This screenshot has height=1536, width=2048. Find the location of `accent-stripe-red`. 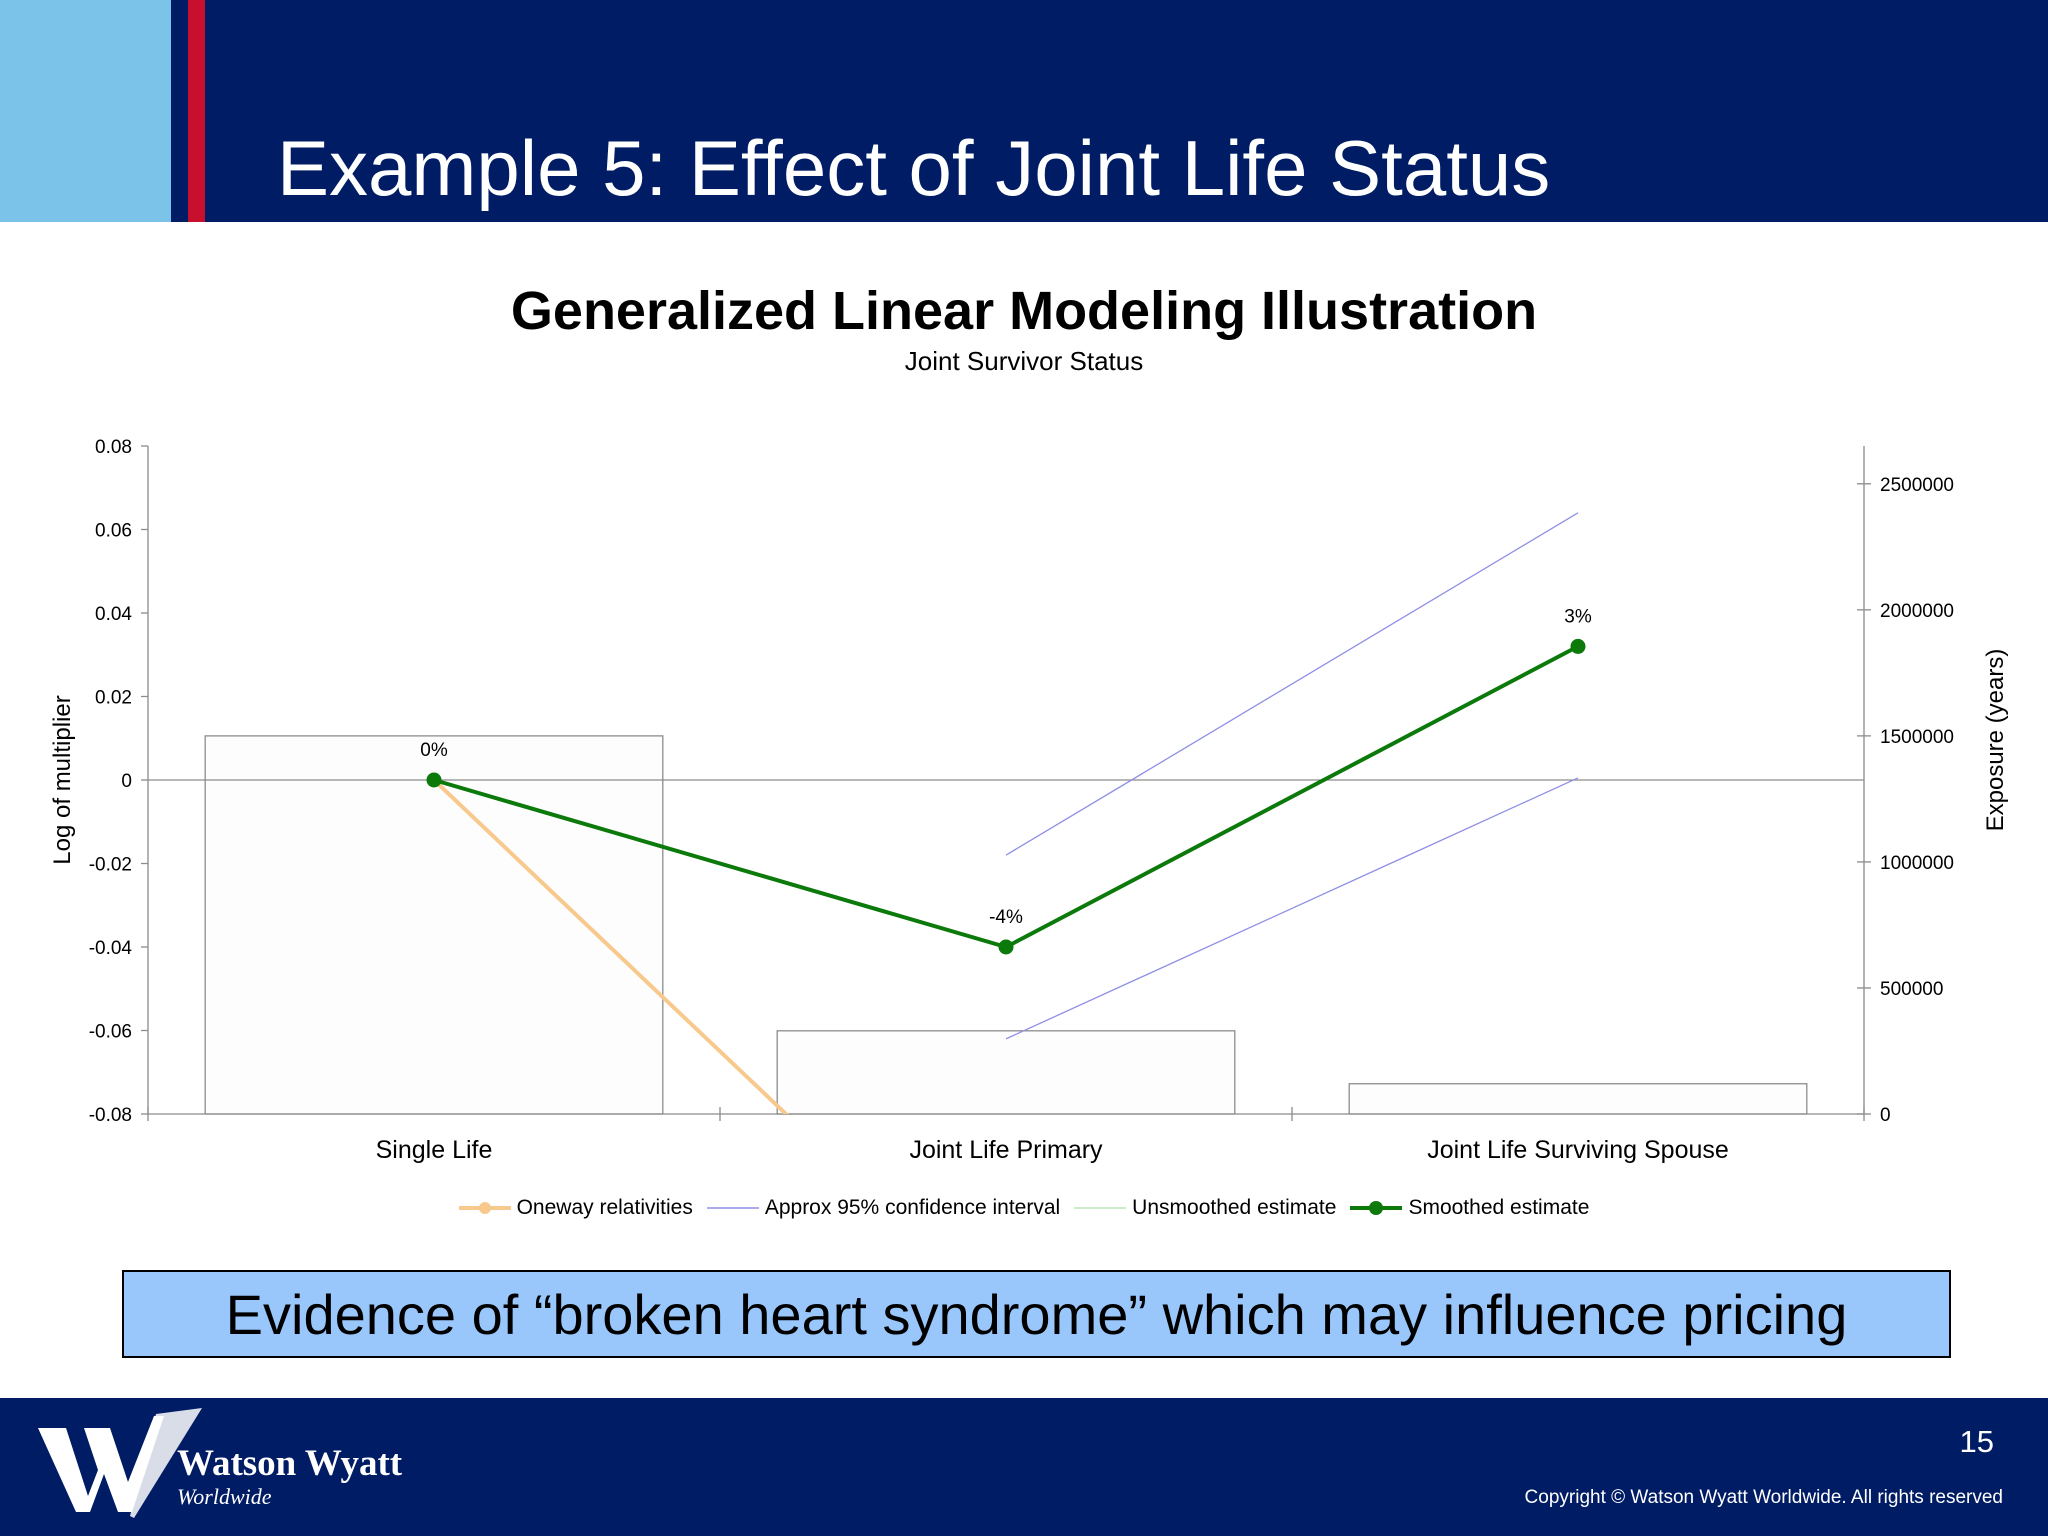

accent-stripe-red is located at coordinates (196, 111).